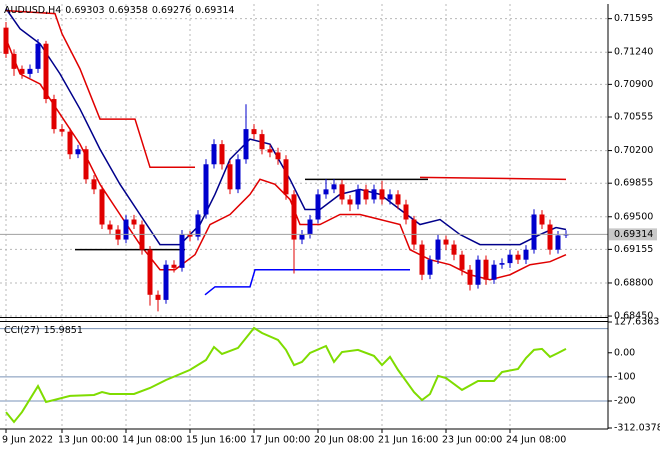  Describe the element at coordinates (27, 440) in the screenshot. I see `x-tick-label: 9 Jun 2022` at that location.